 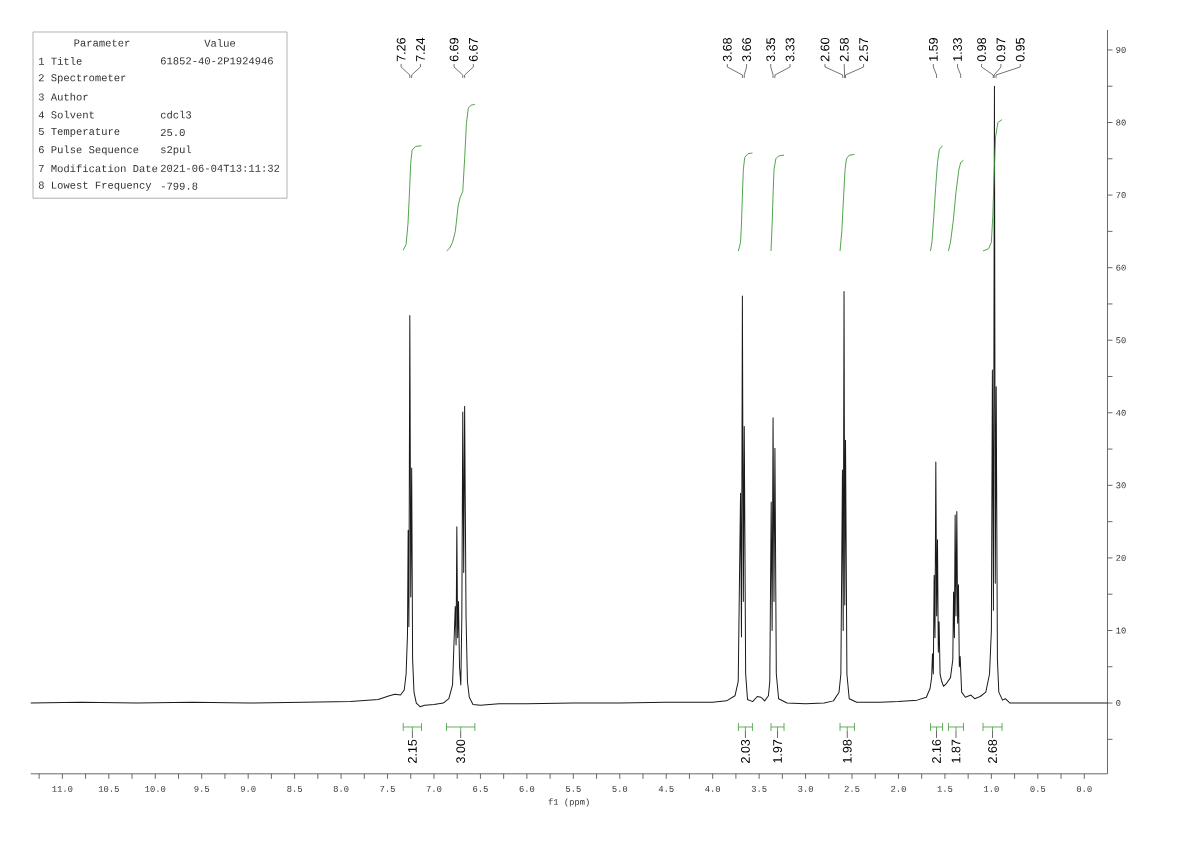 What do you see at coordinates (202, 788) in the screenshot?
I see `x-tick-label: 9.5` at bounding box center [202, 788].